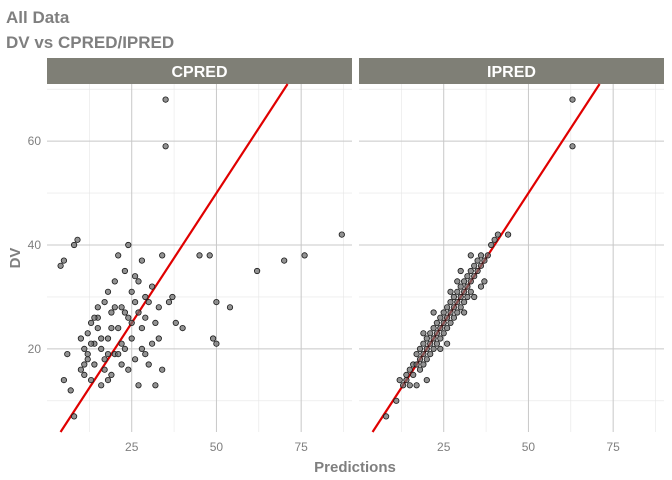 Image resolution: width=672 pixels, height=480 pixels. Describe the element at coordinates (613, 447) in the screenshot. I see `x-tick-label: 75` at that location.